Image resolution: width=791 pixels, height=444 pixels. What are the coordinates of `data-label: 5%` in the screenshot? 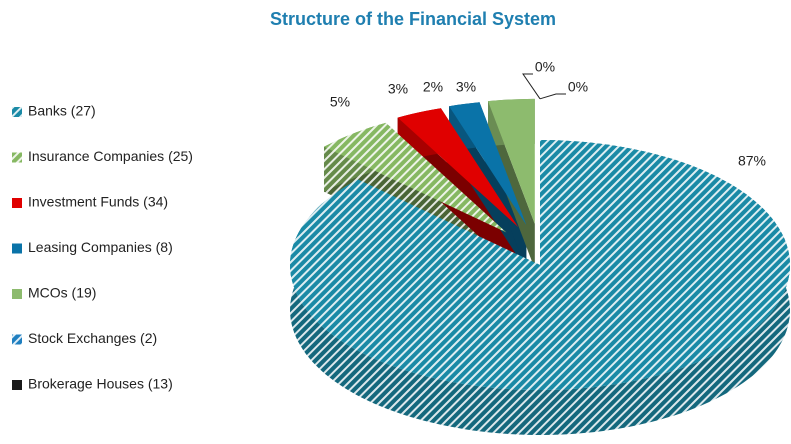 It's located at (340, 102).